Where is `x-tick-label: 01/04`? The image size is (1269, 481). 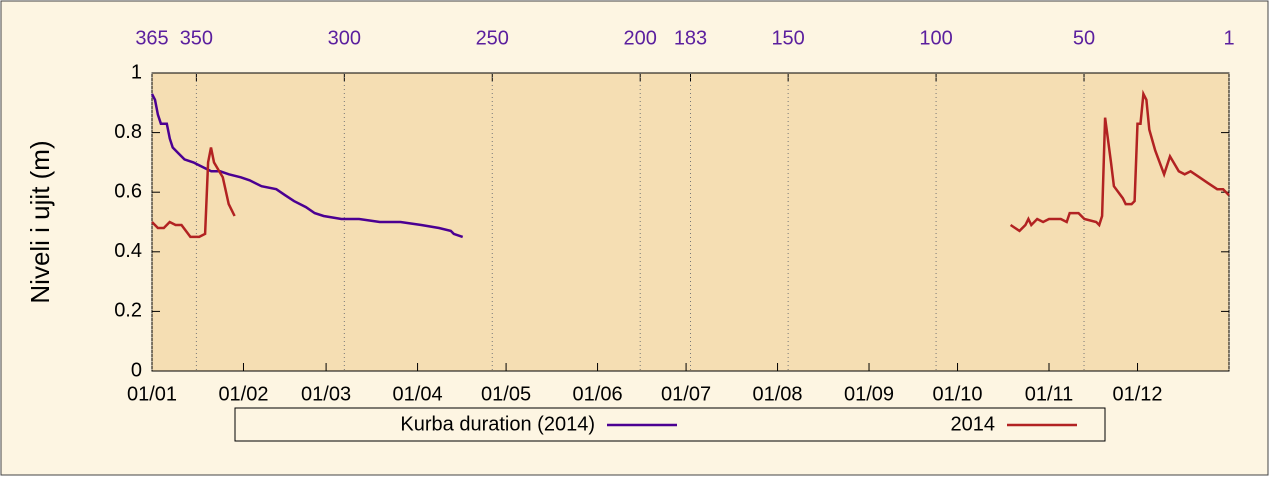 x-tick-label: 01/04 is located at coordinates (418, 394).